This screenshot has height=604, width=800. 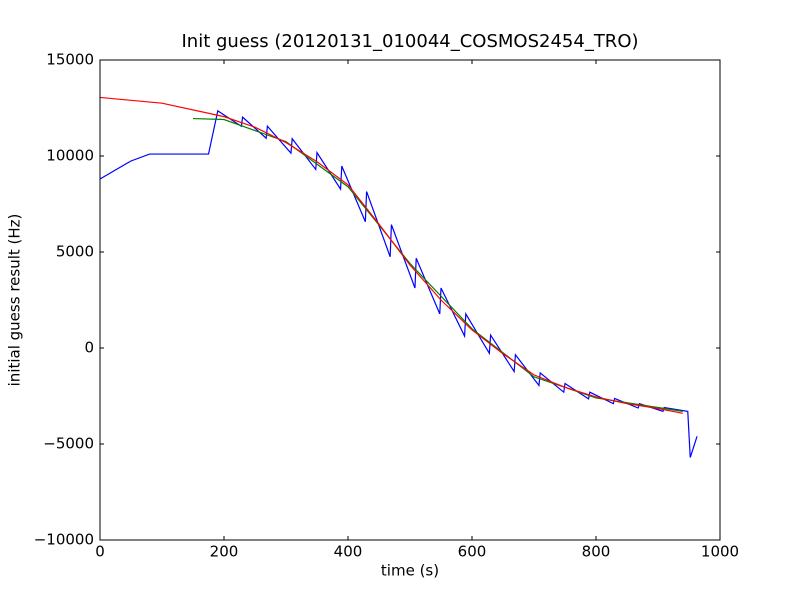 What do you see at coordinates (70, 60) in the screenshot?
I see `y-tick-label: 15000` at bounding box center [70, 60].